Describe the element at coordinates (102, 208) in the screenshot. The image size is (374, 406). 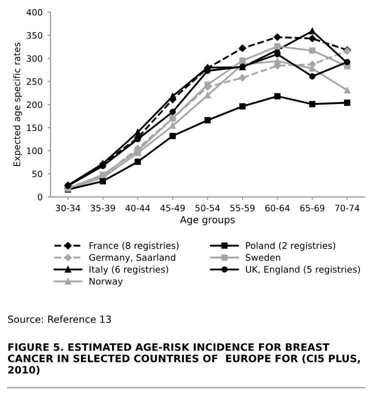
I see `x-tick-label: 35-39` at that location.